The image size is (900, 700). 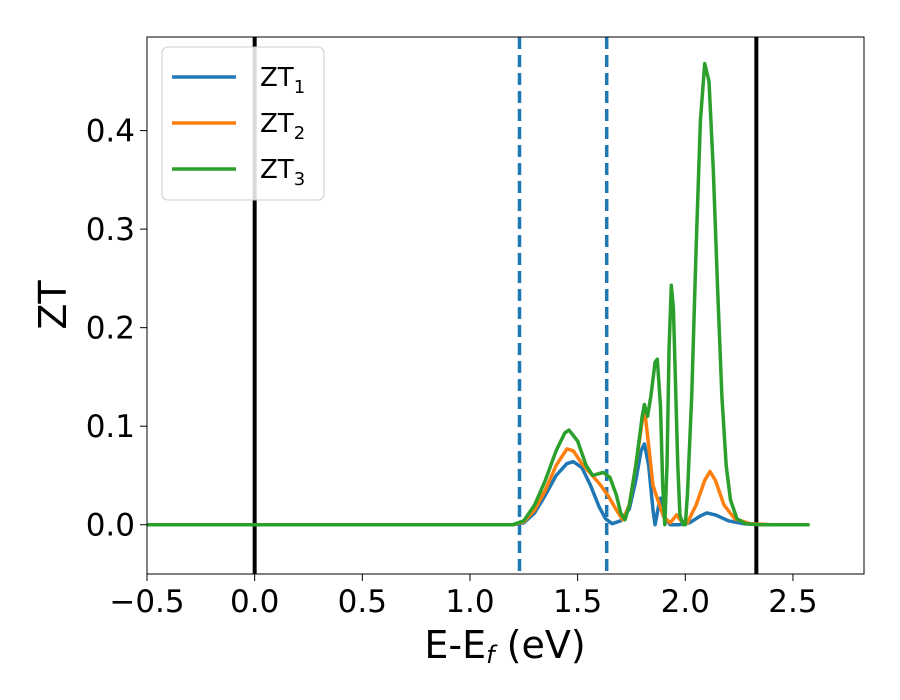 What do you see at coordinates (110, 329) in the screenshot?
I see `y-tick-label: 0.2` at bounding box center [110, 329].